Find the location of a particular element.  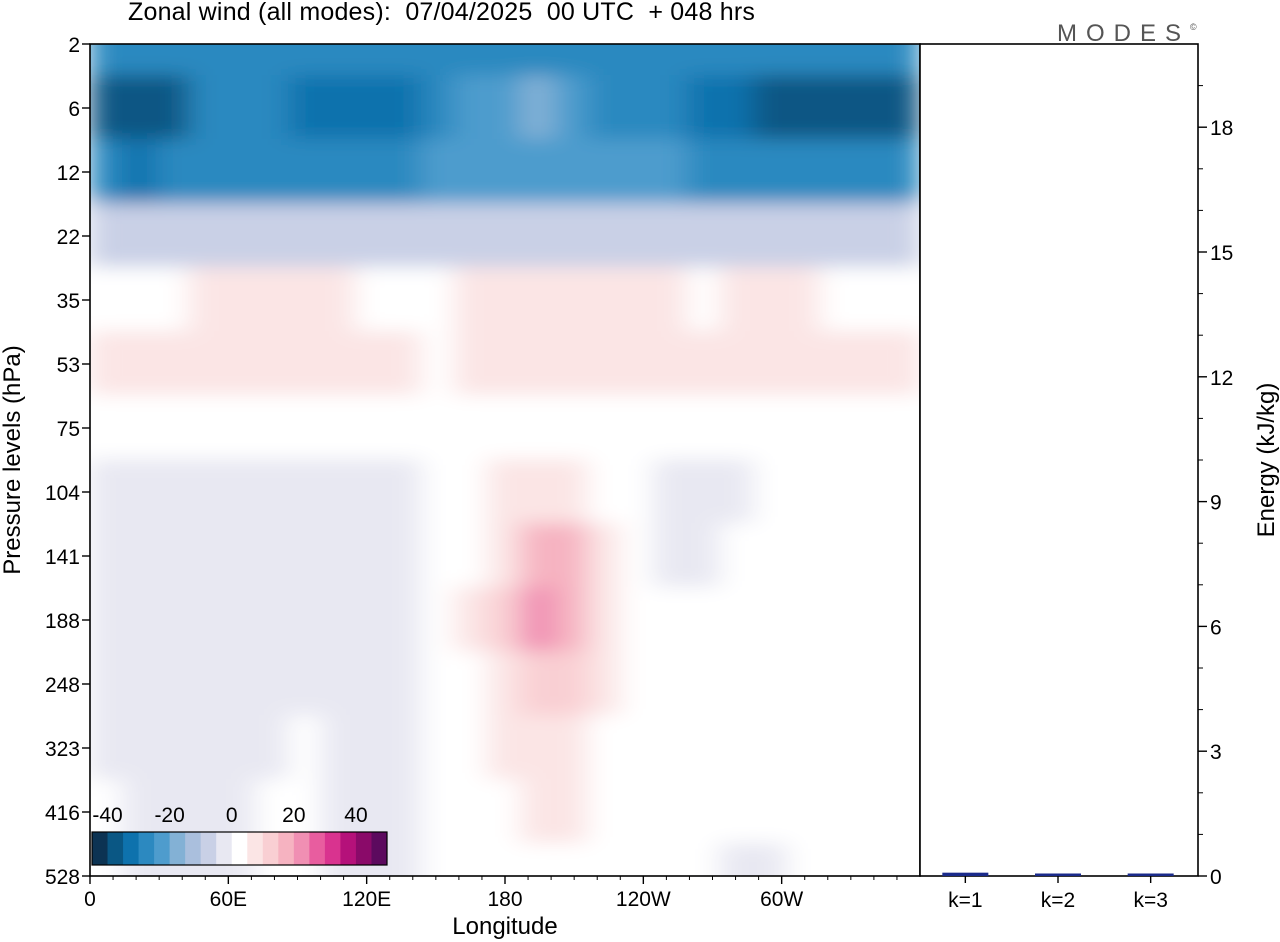

energy-bar is located at coordinates (965, 874).